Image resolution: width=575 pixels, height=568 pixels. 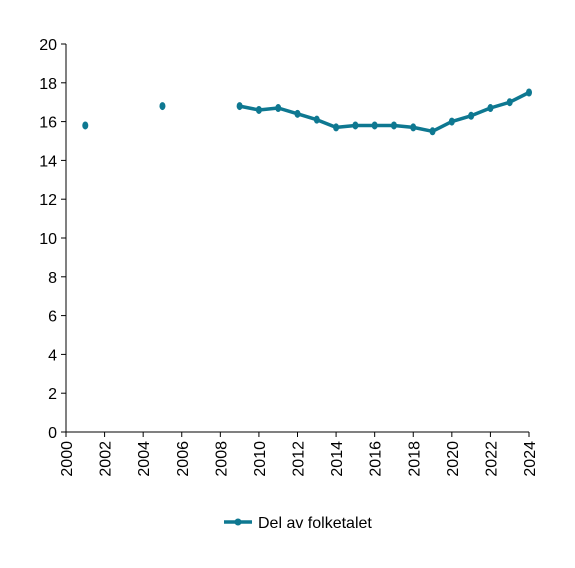 I want to click on series-plot, so click(x=307, y=112).